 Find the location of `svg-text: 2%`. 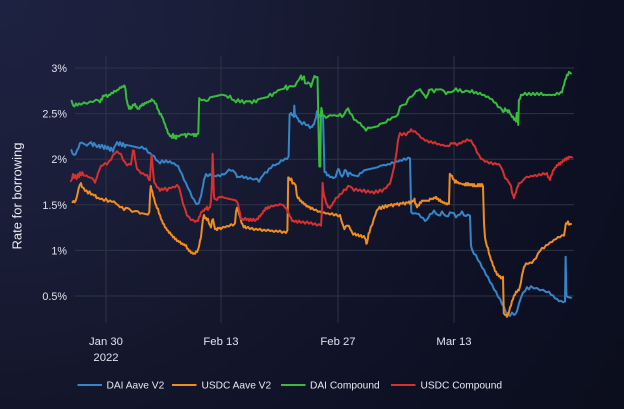

svg-text: 2% is located at coordinates (59, 160).